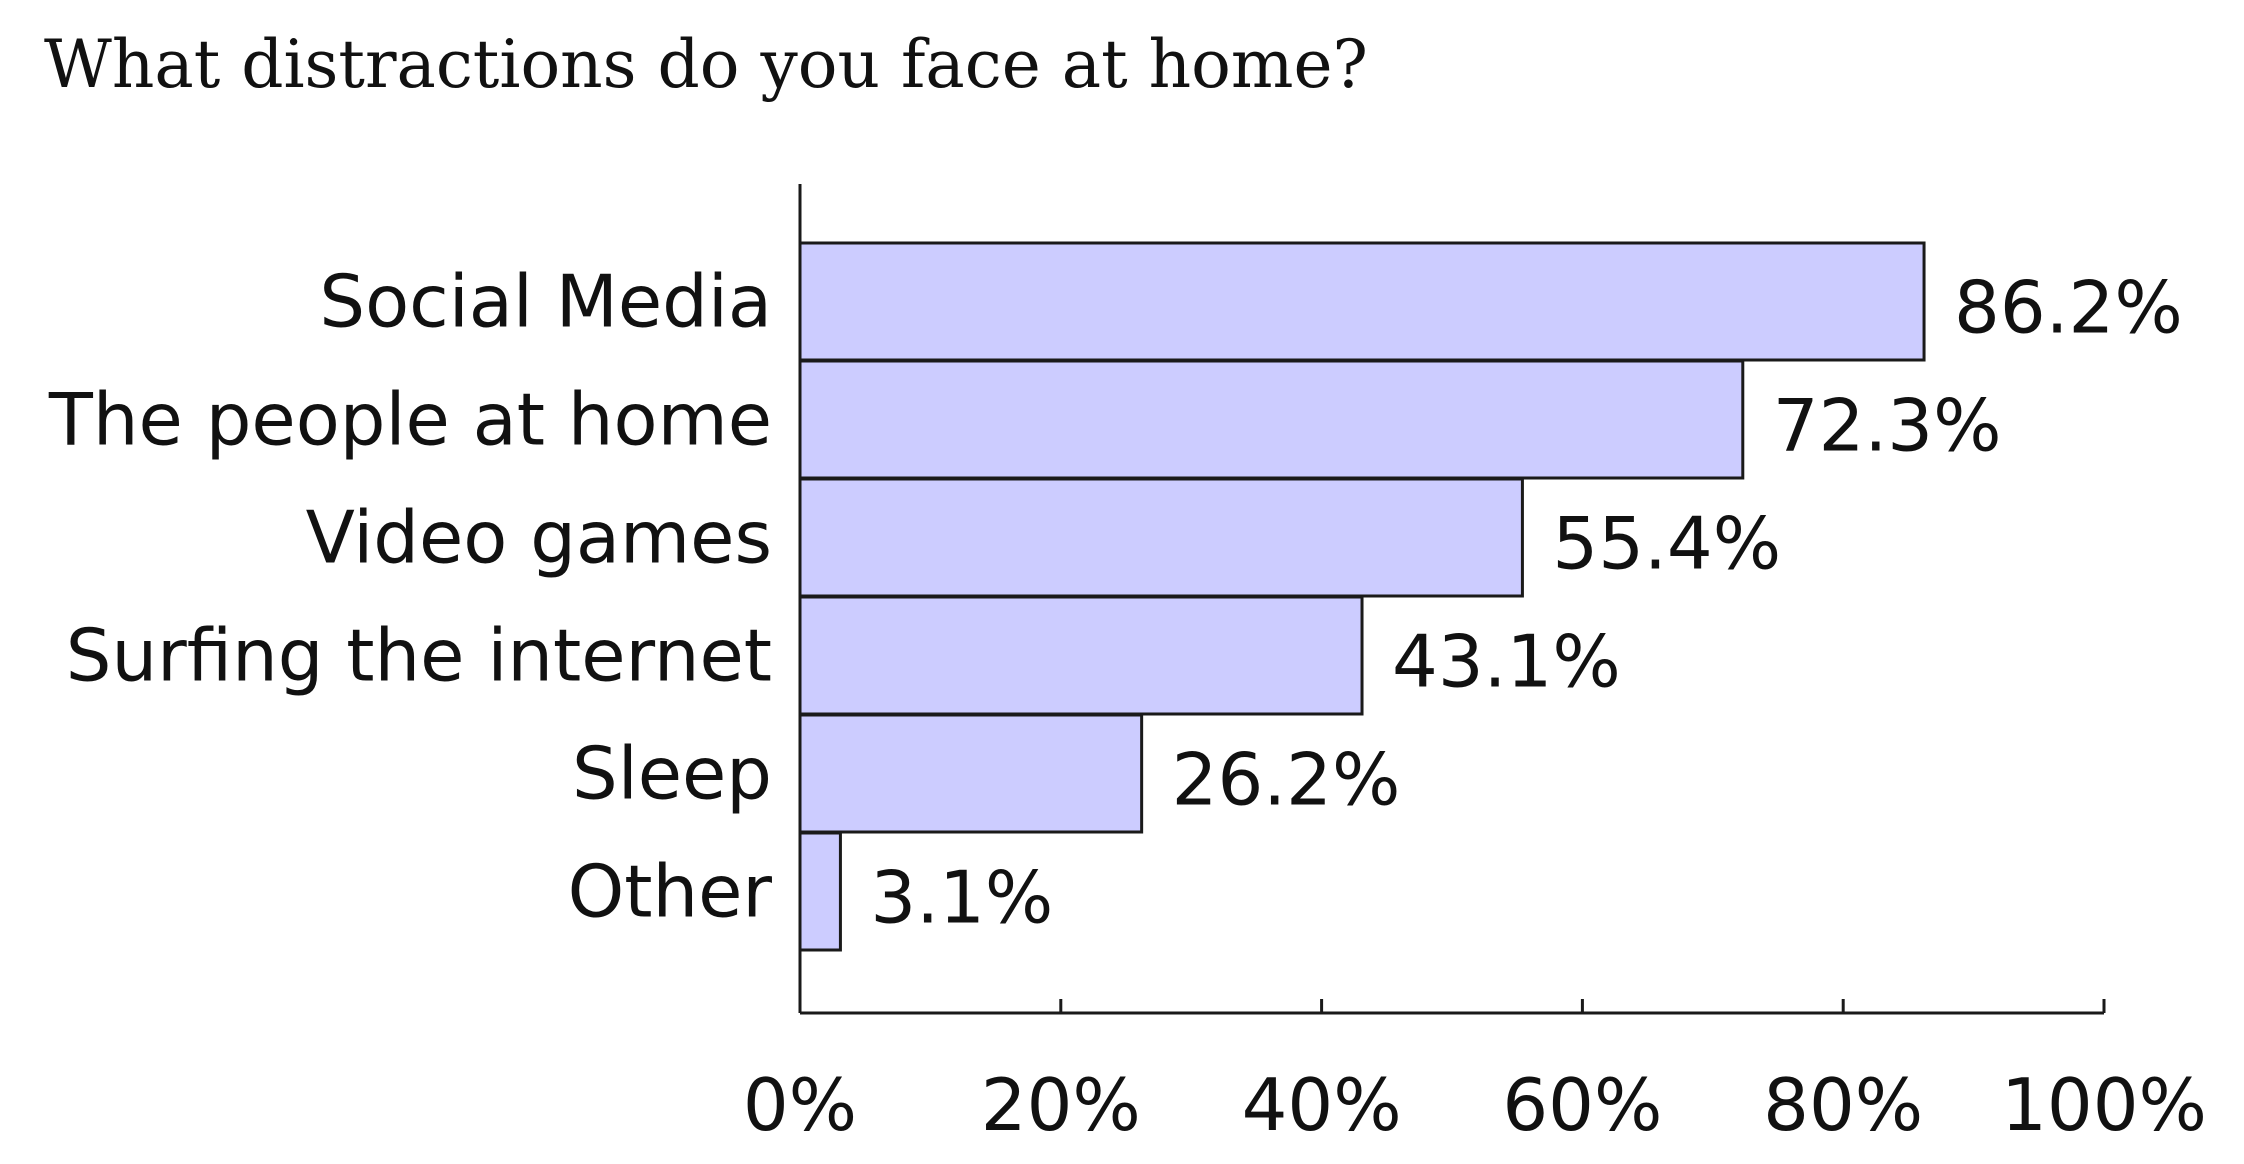  Describe the element at coordinates (410, 420) in the screenshot. I see `category-label: The people at home` at that location.